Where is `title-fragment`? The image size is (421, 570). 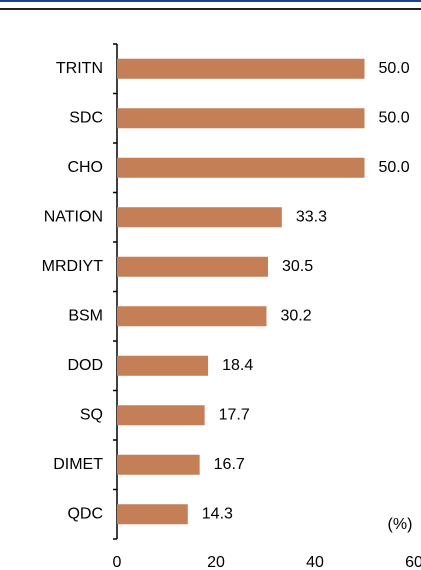 title-fragment is located at coordinates (210, 1).